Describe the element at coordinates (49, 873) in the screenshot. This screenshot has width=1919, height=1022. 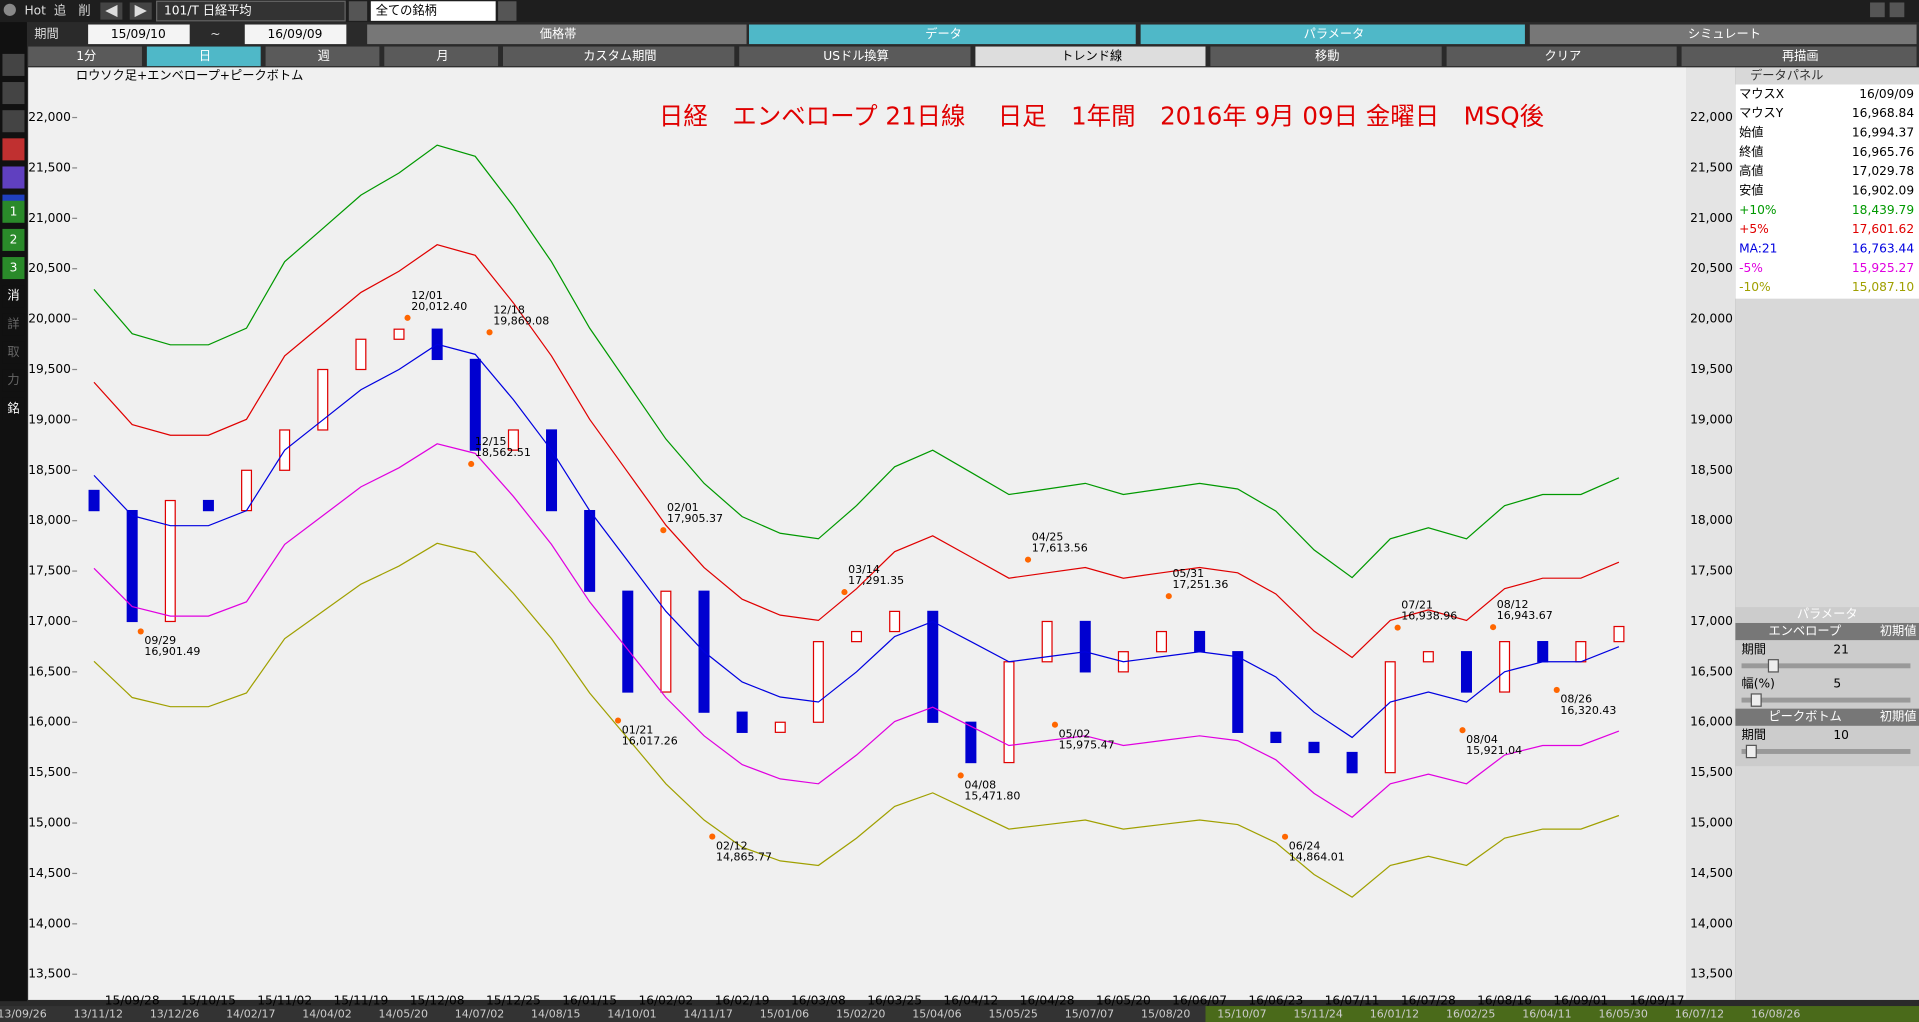
I see `y-tick-label: 14,500` at that location.